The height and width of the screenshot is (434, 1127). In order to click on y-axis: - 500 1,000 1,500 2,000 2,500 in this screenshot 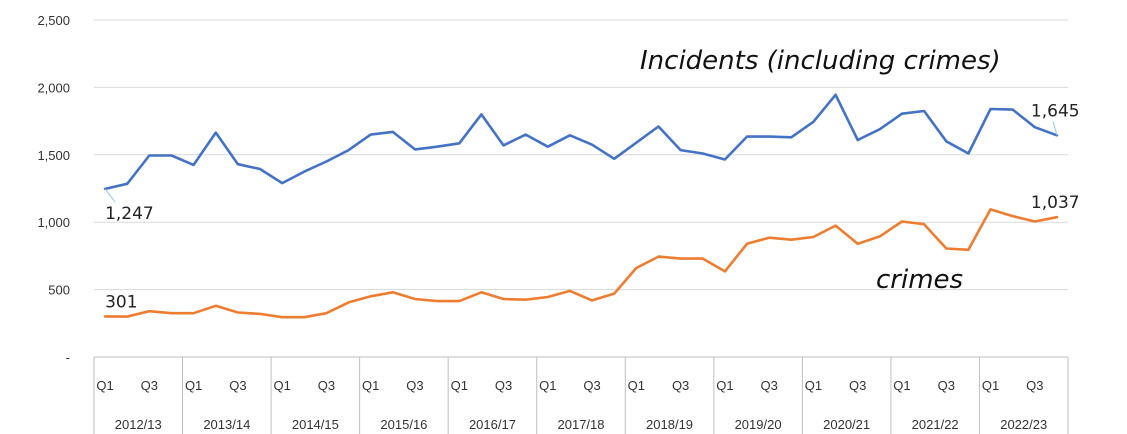, I will do `click(53, 189)`.